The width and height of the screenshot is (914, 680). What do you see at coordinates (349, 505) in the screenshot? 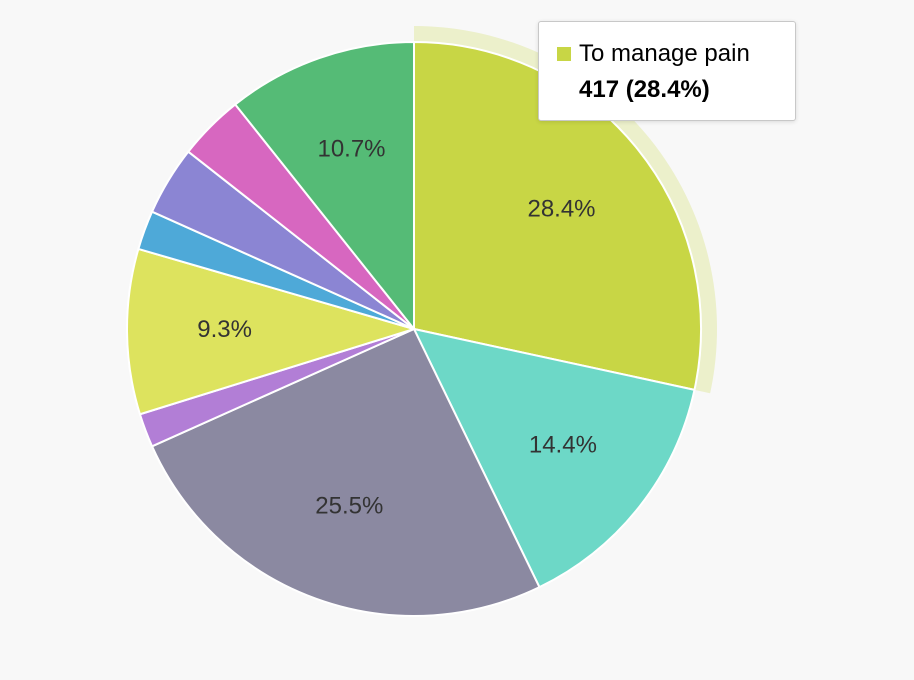
I see `slice-label-2: 25.5%` at bounding box center [349, 505].